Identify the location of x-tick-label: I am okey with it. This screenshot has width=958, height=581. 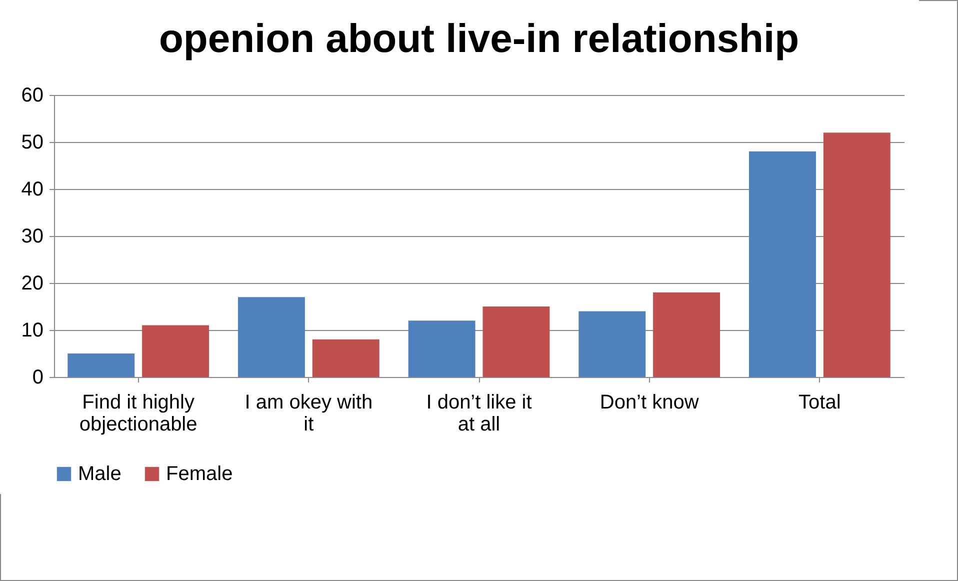
(308, 414).